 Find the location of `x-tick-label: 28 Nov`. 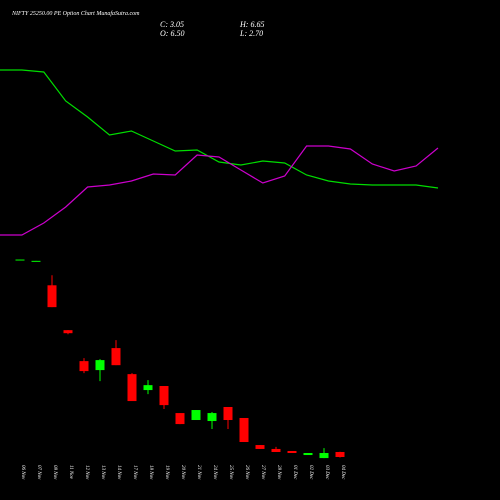

x-tick-label: 28 Nov is located at coordinates (278, 472).